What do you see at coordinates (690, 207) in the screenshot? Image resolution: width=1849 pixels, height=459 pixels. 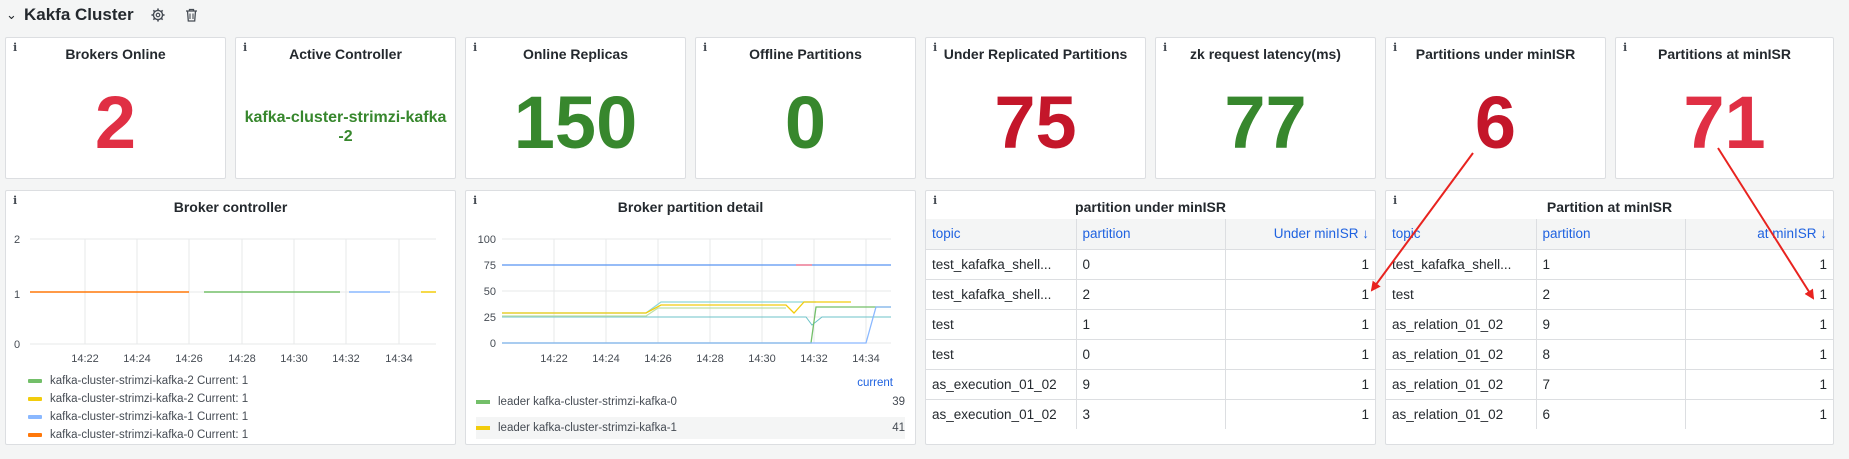 I see `panel-title: Broker partition detail` at bounding box center [690, 207].